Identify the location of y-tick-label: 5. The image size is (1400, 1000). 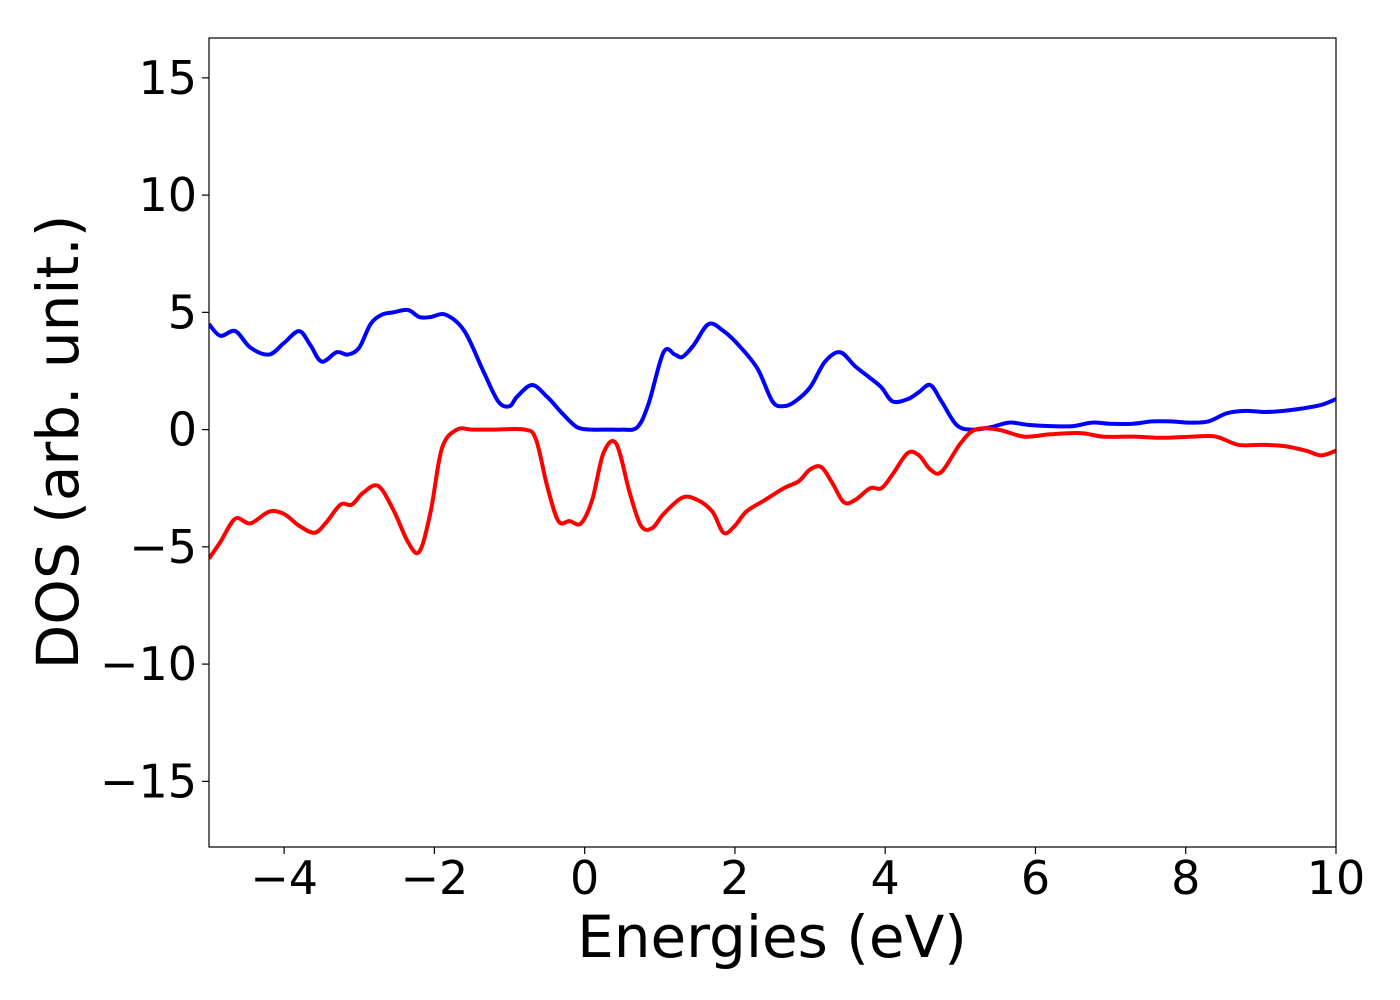
(182, 312).